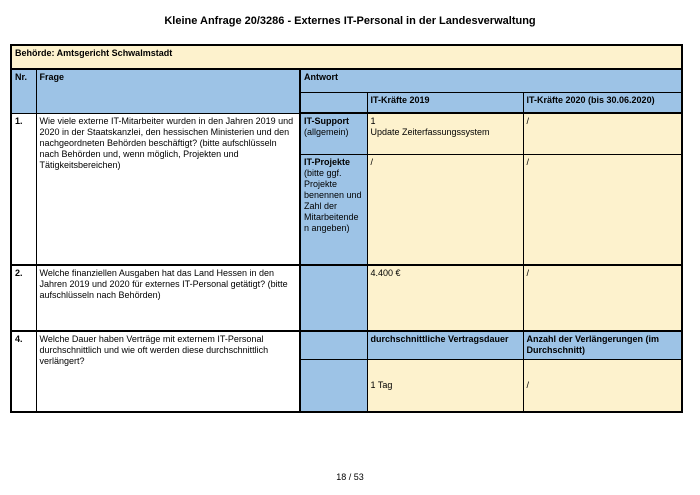 The image size is (700, 495). I want to click on page-number: 18 / 53, so click(350, 477).